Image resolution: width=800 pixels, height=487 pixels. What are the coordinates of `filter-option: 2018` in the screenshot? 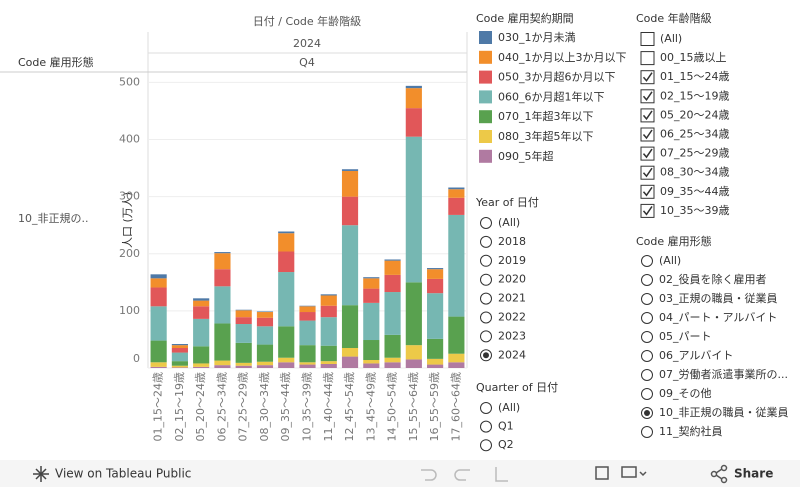 It's located at (512, 241).